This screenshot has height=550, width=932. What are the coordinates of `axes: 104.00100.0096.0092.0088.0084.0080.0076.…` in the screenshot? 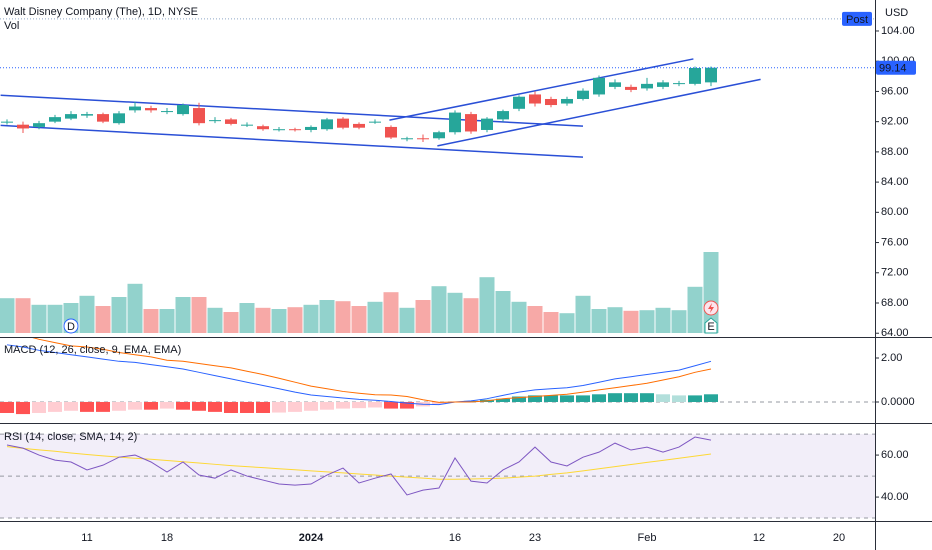 It's located at (895, 264).